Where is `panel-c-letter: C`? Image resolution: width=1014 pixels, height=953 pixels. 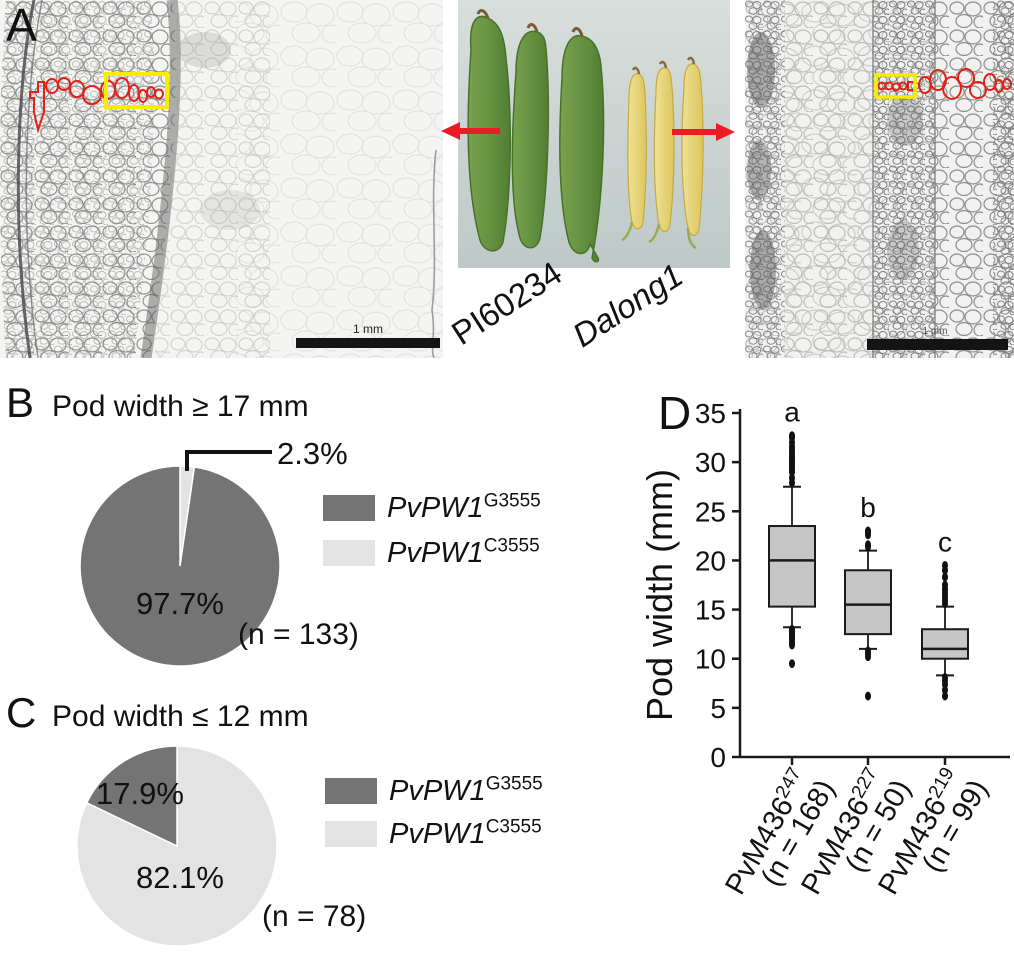
panel-c-letter: C is located at coordinates (21, 712).